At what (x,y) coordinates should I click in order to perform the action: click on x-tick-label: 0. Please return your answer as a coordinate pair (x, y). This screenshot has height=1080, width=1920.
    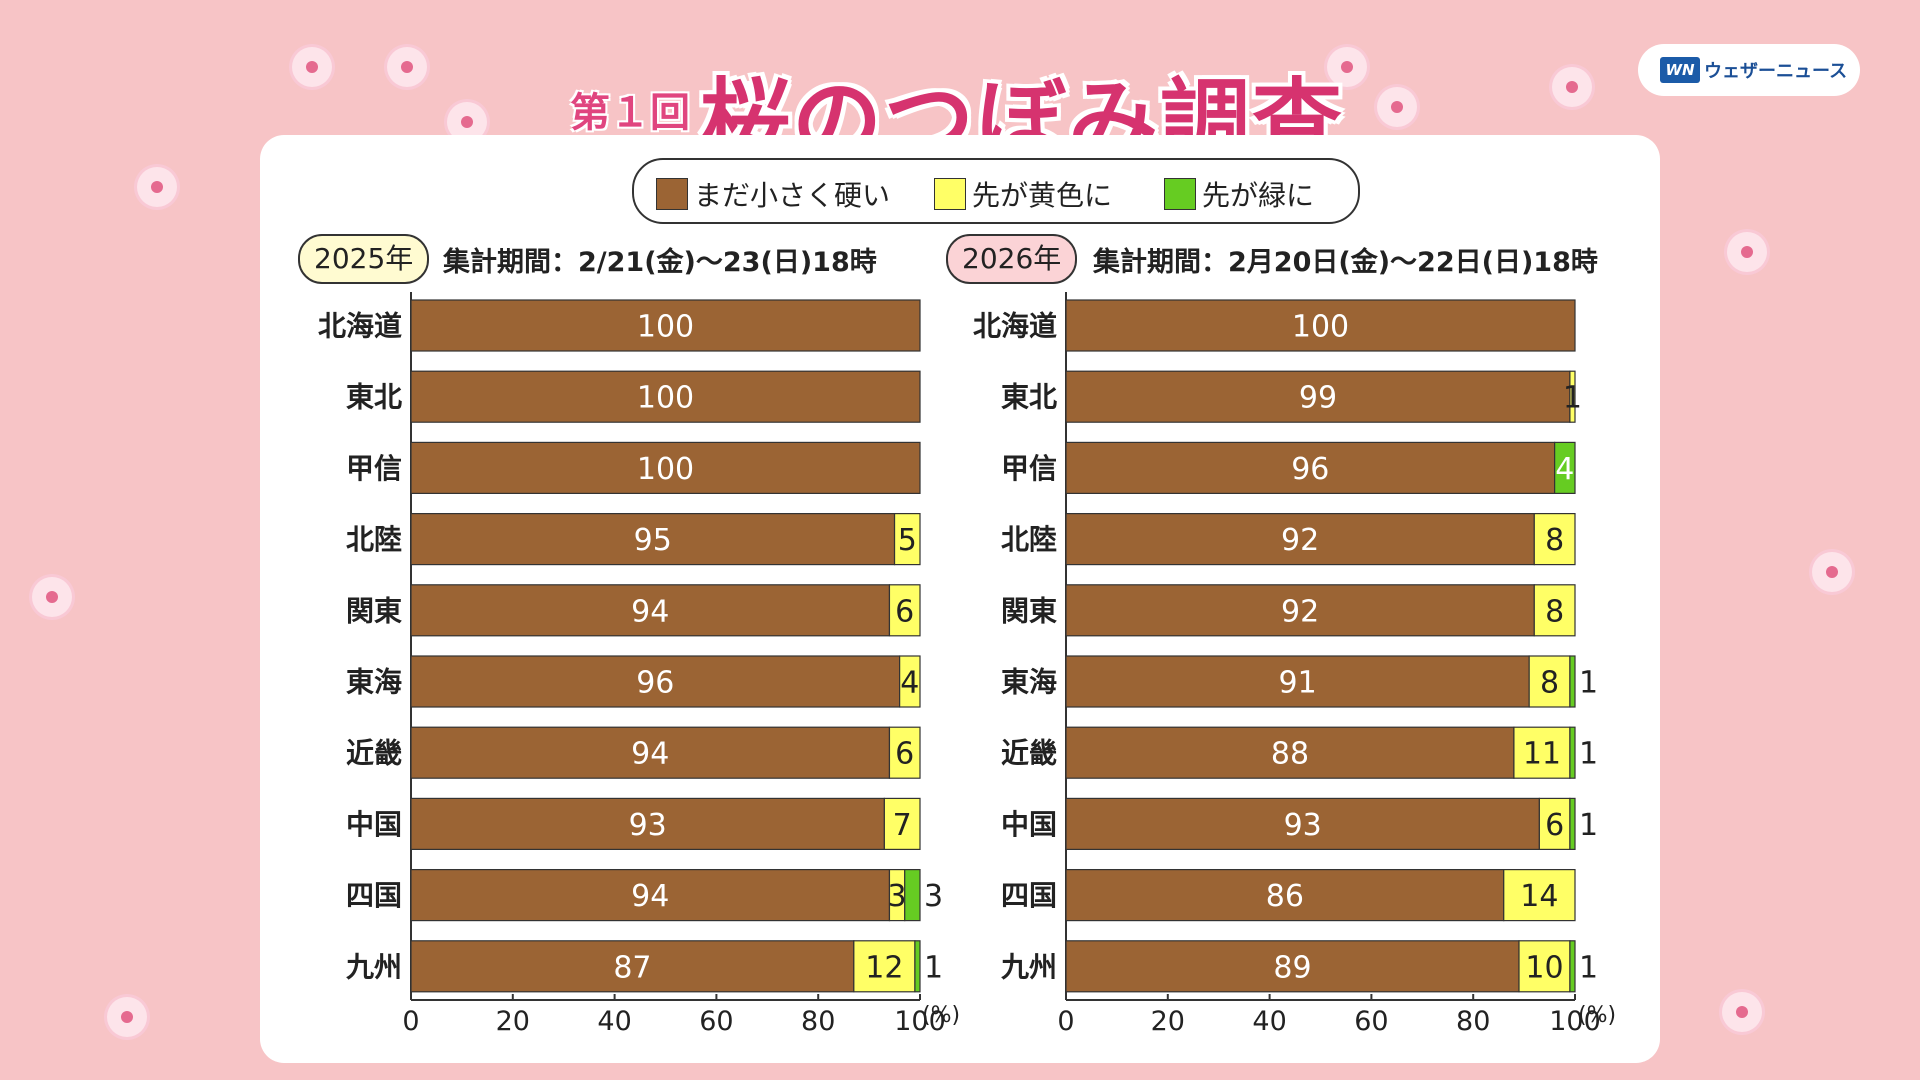
    Looking at the image, I should click on (1065, 1021).